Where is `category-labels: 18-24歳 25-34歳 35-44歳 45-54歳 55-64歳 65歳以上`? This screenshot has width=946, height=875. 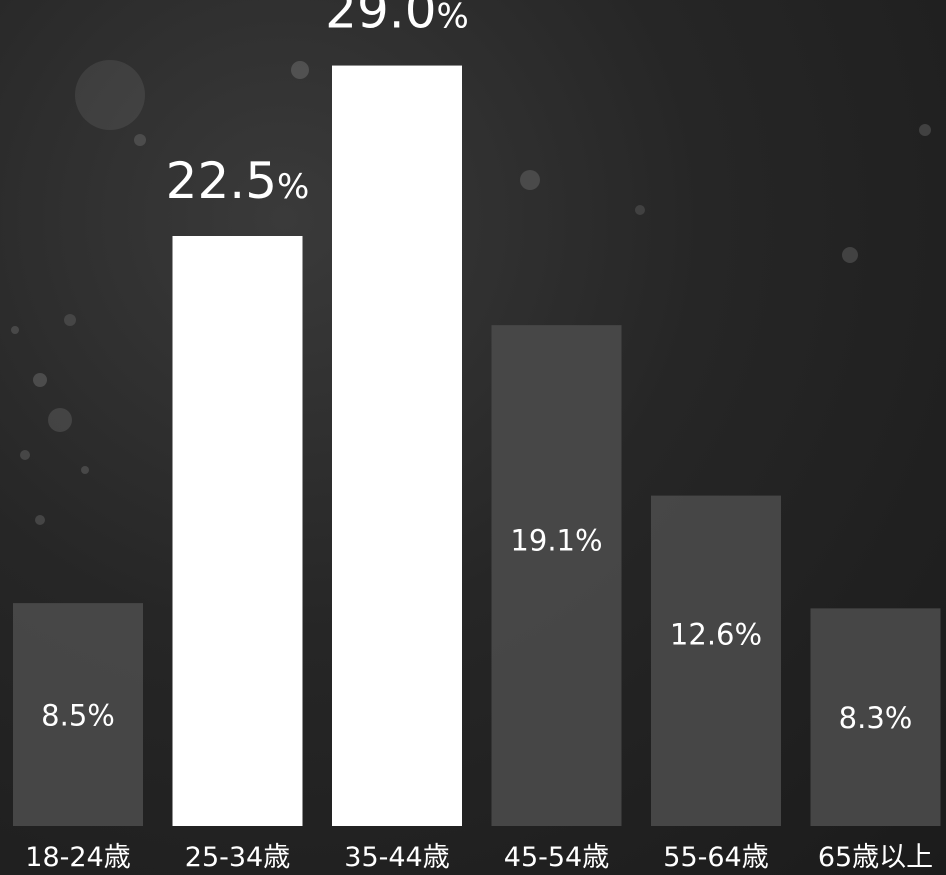 category-labels: 18-24歳 25-34歳 35-44歳 45-54歳 55-64歳 65歳以上 is located at coordinates (479, 857).